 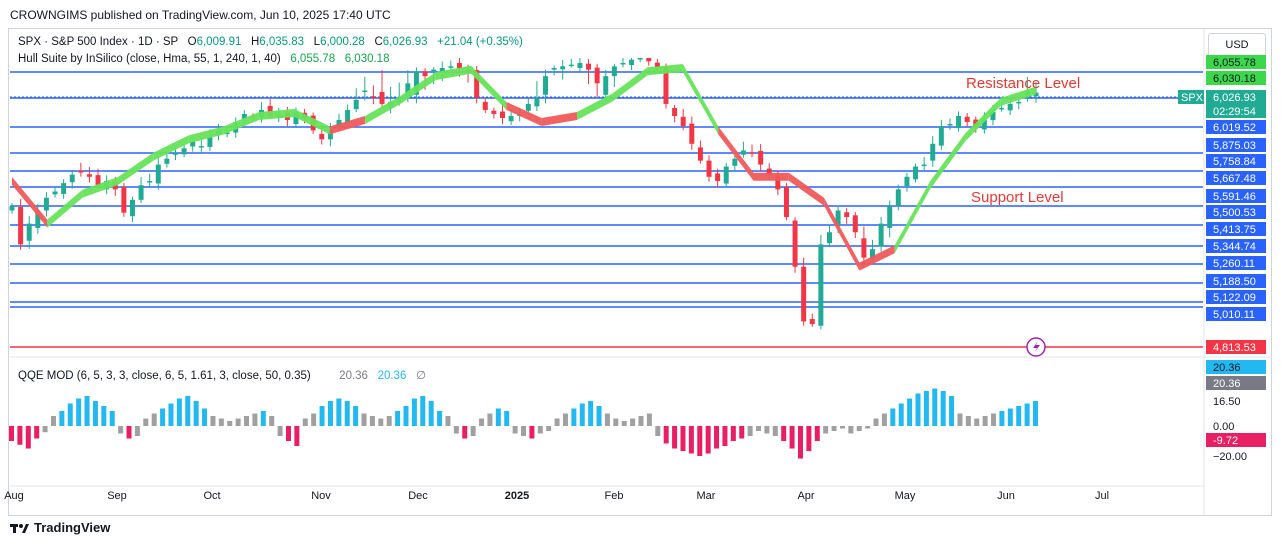 What do you see at coordinates (367, 59) in the screenshot?
I see `hull-value-2: 6,030.18` at bounding box center [367, 59].